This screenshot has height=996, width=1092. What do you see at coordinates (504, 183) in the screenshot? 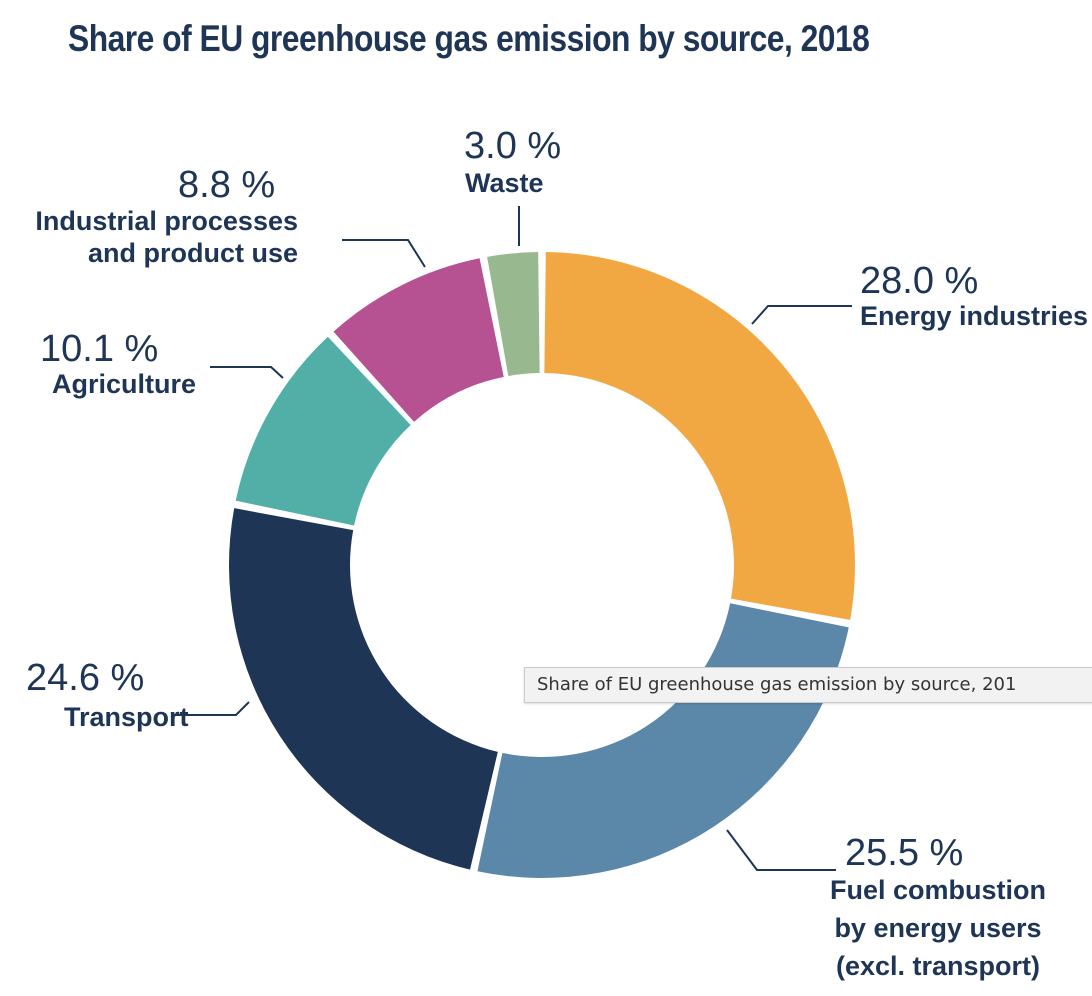
I see `category-label-waste: Waste` at bounding box center [504, 183].